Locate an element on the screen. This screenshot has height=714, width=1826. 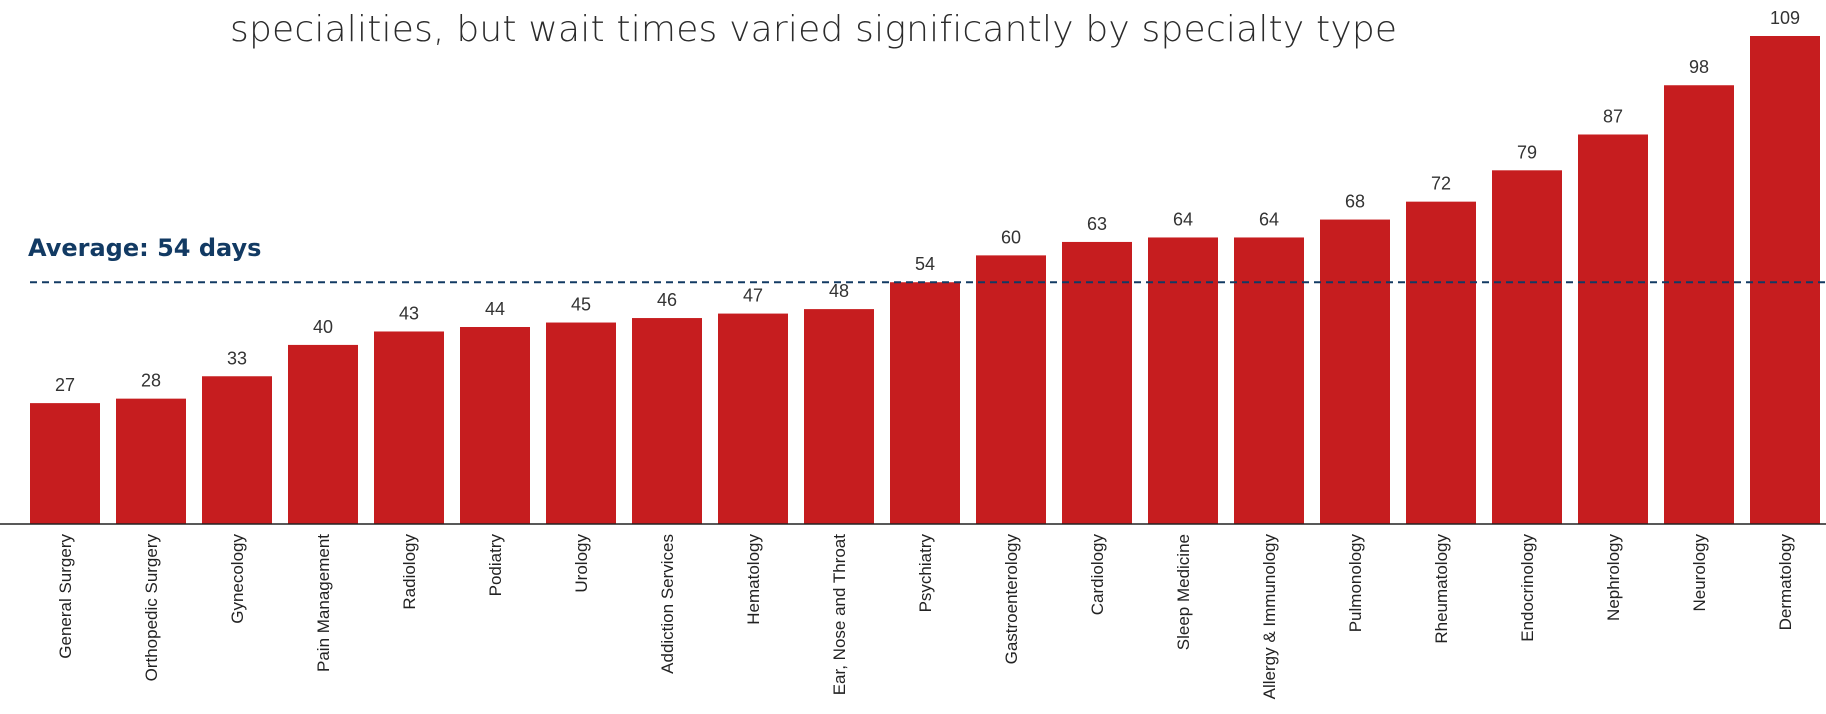
category-tick-label: Psychiatry is located at coordinates (925, 573).